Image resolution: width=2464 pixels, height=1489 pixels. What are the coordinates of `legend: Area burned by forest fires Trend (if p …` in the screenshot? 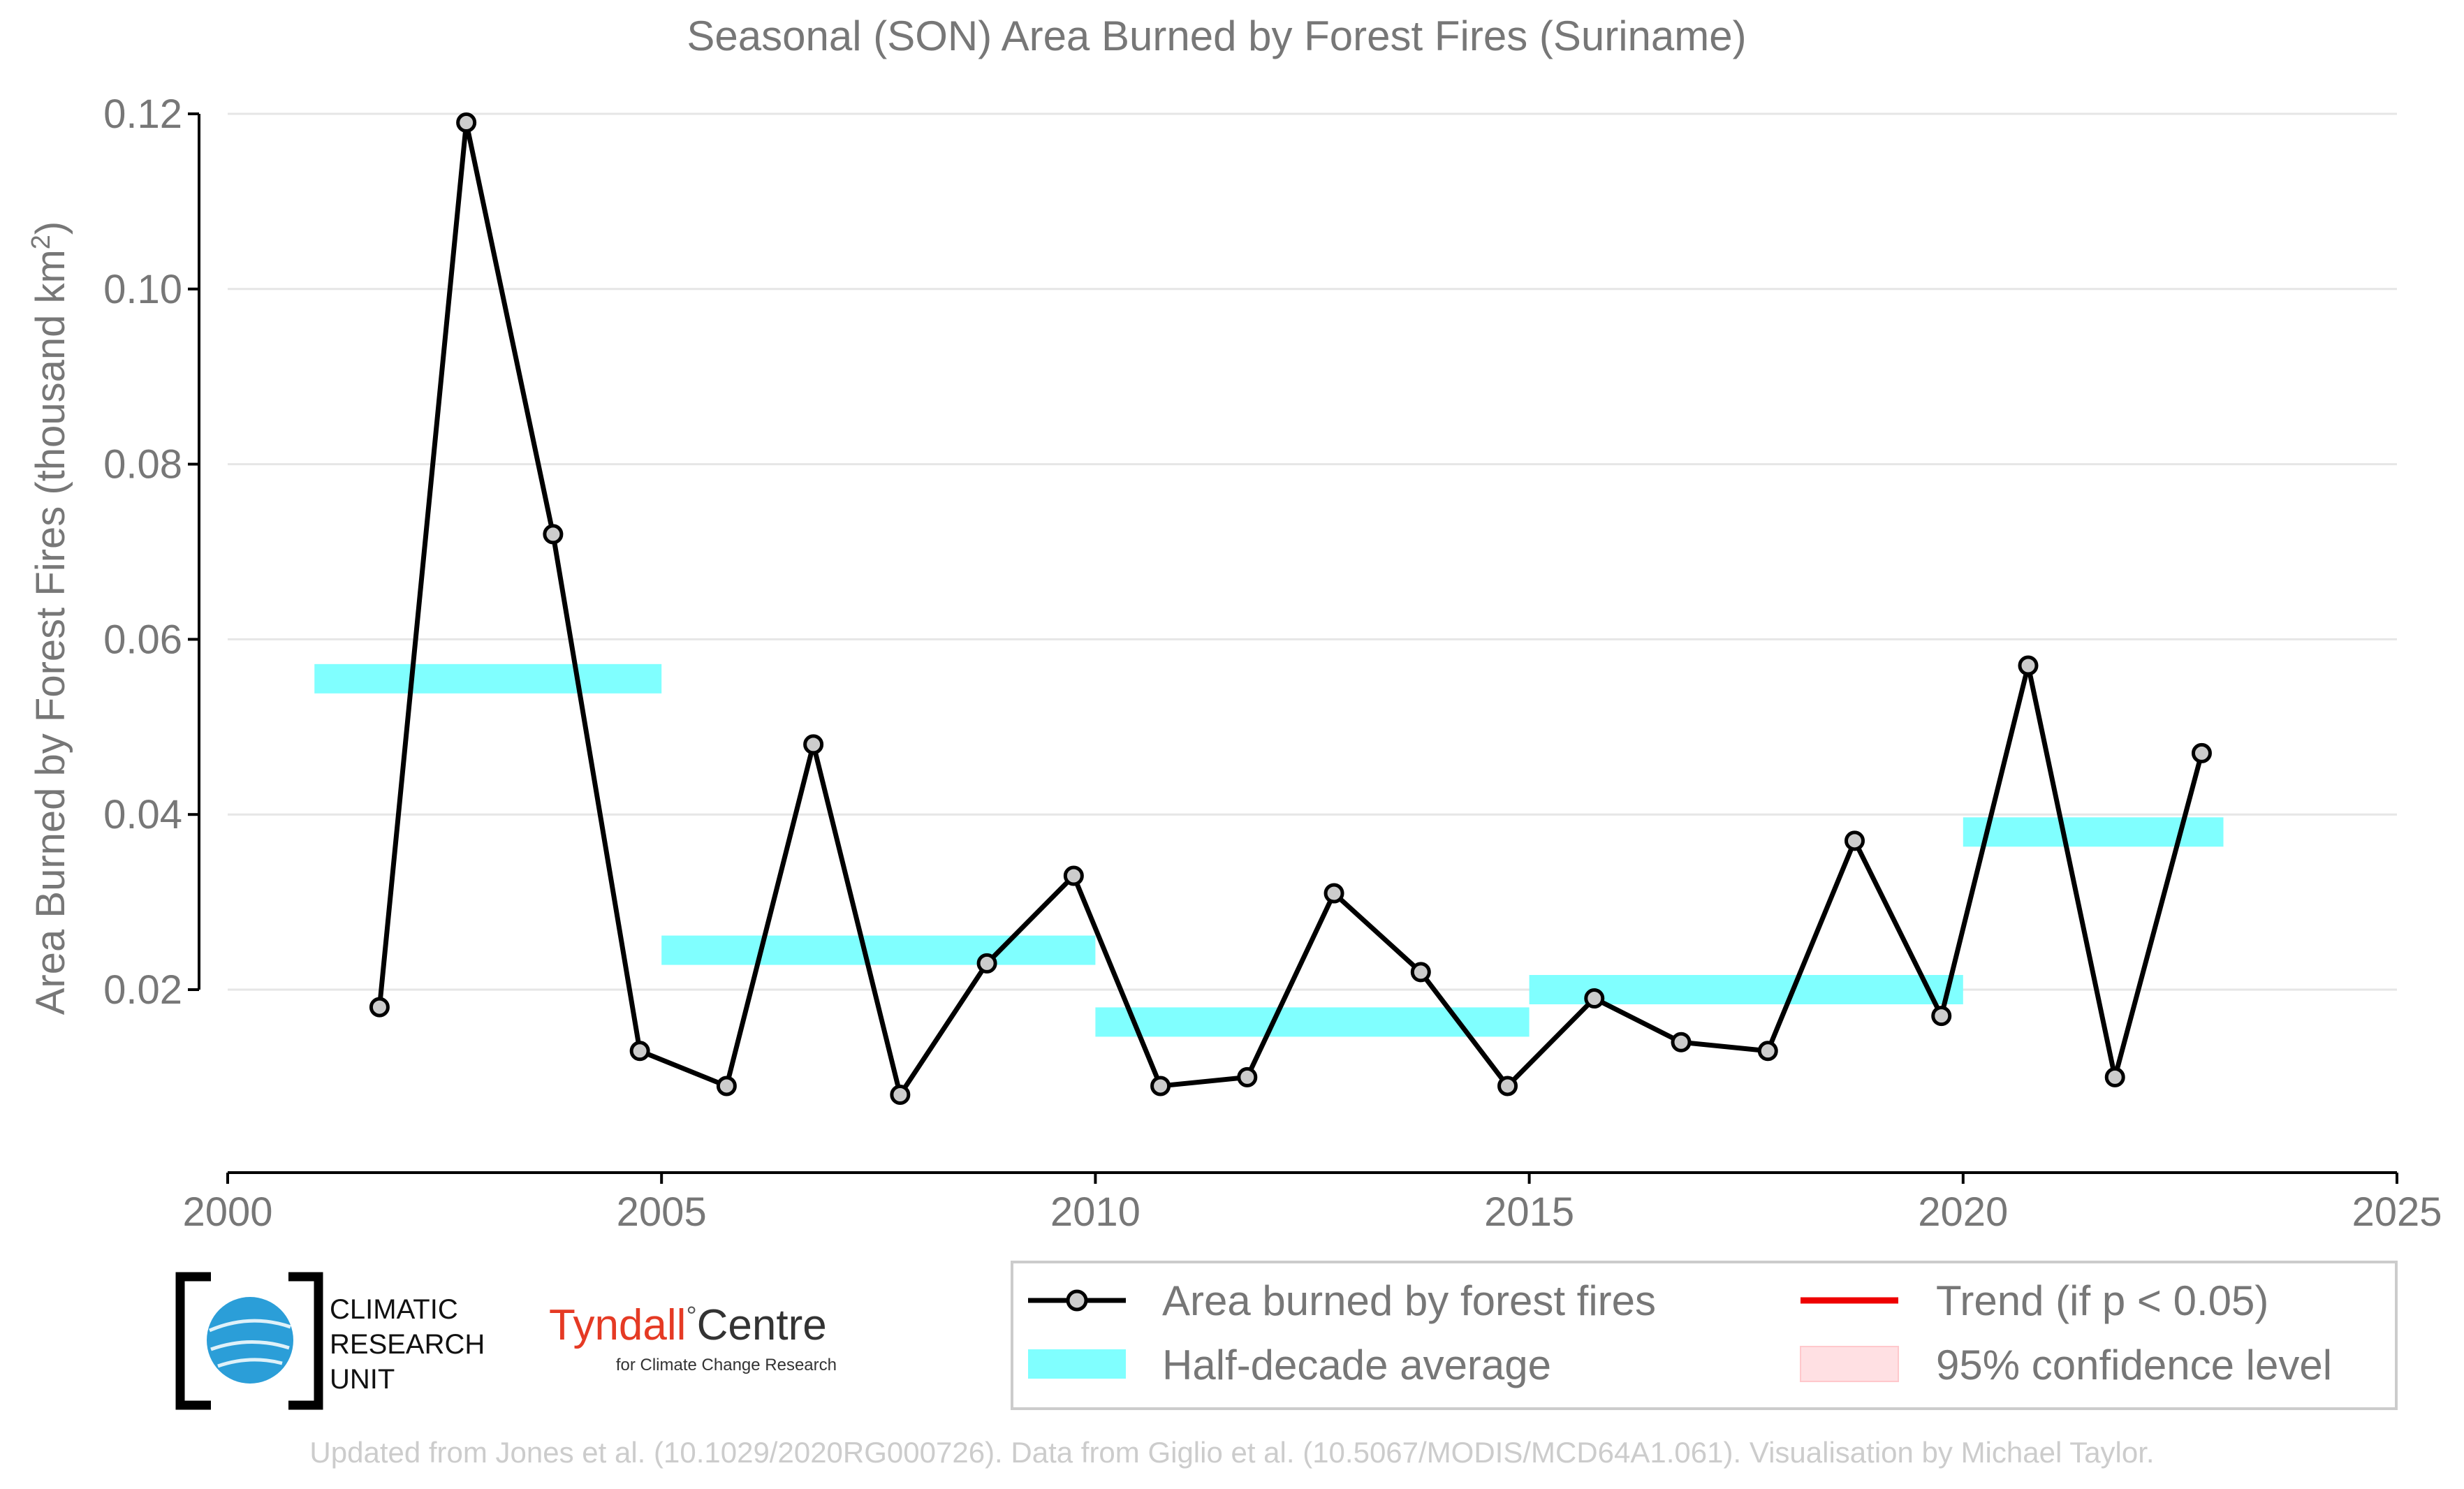 It's located at (1704, 1335).